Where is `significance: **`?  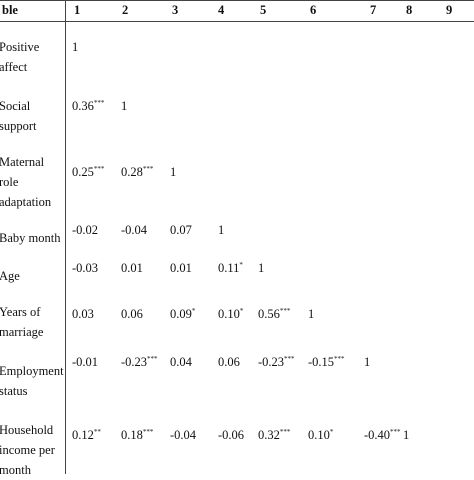 significance: ** is located at coordinates (97, 432).